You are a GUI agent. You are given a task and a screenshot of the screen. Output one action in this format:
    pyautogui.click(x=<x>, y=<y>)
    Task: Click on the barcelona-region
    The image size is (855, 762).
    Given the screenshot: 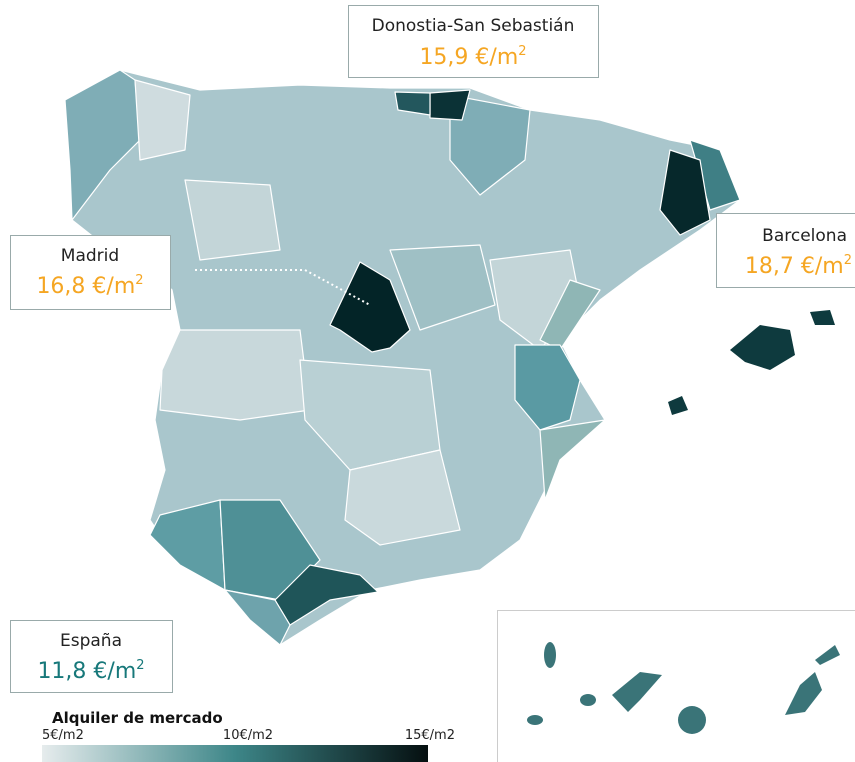 What is the action you would take?
    pyautogui.click(x=685, y=192)
    